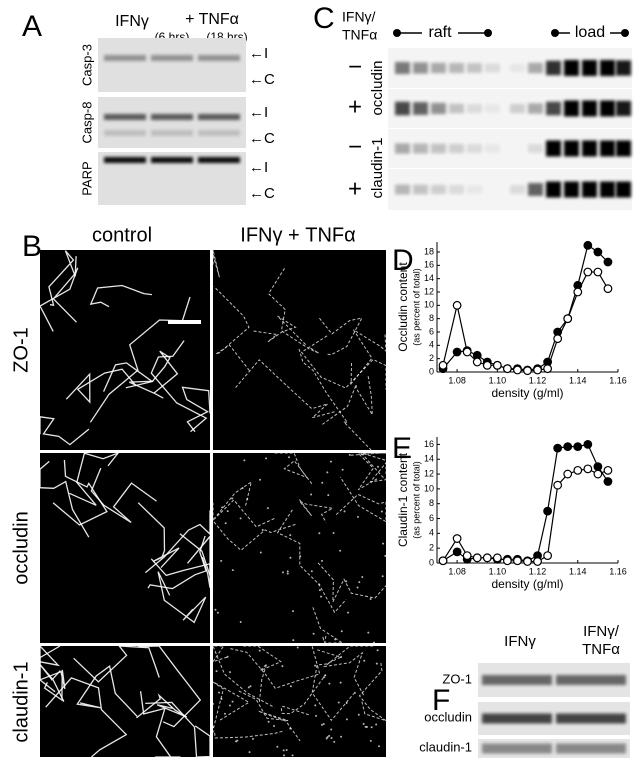 The height and width of the screenshot is (761, 640). I want to click on y-axis-sublabel: (as percent of total), so click(416, 307).